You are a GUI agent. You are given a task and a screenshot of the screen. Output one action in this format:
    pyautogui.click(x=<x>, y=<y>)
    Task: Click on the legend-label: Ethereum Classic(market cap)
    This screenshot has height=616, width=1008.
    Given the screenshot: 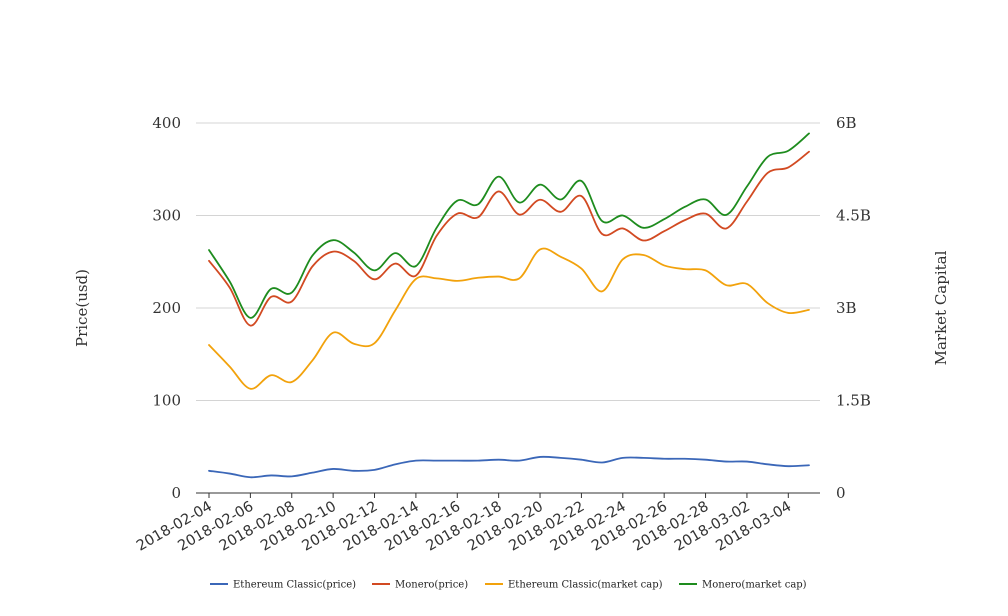 What is the action you would take?
    pyautogui.click(x=585, y=585)
    